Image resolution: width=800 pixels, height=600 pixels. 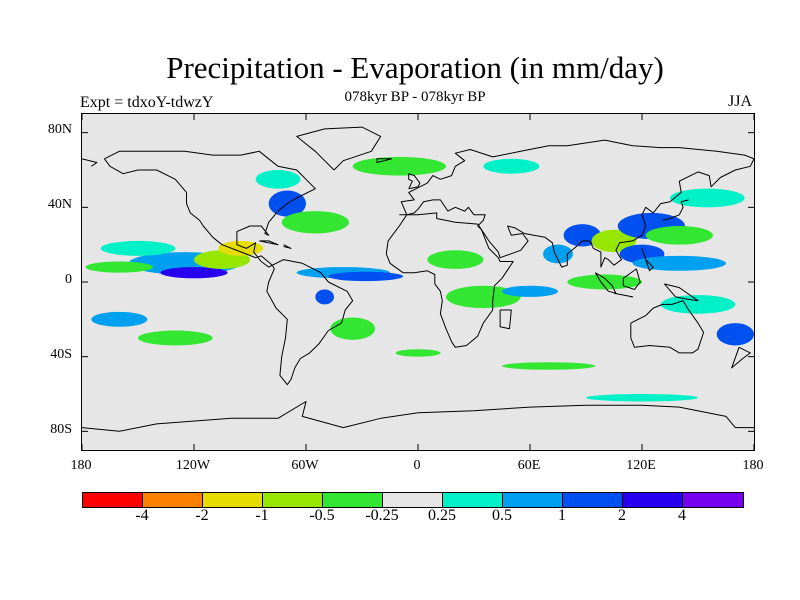 What do you see at coordinates (59, 129) in the screenshot?
I see `lat-label-80N: 80N` at bounding box center [59, 129].